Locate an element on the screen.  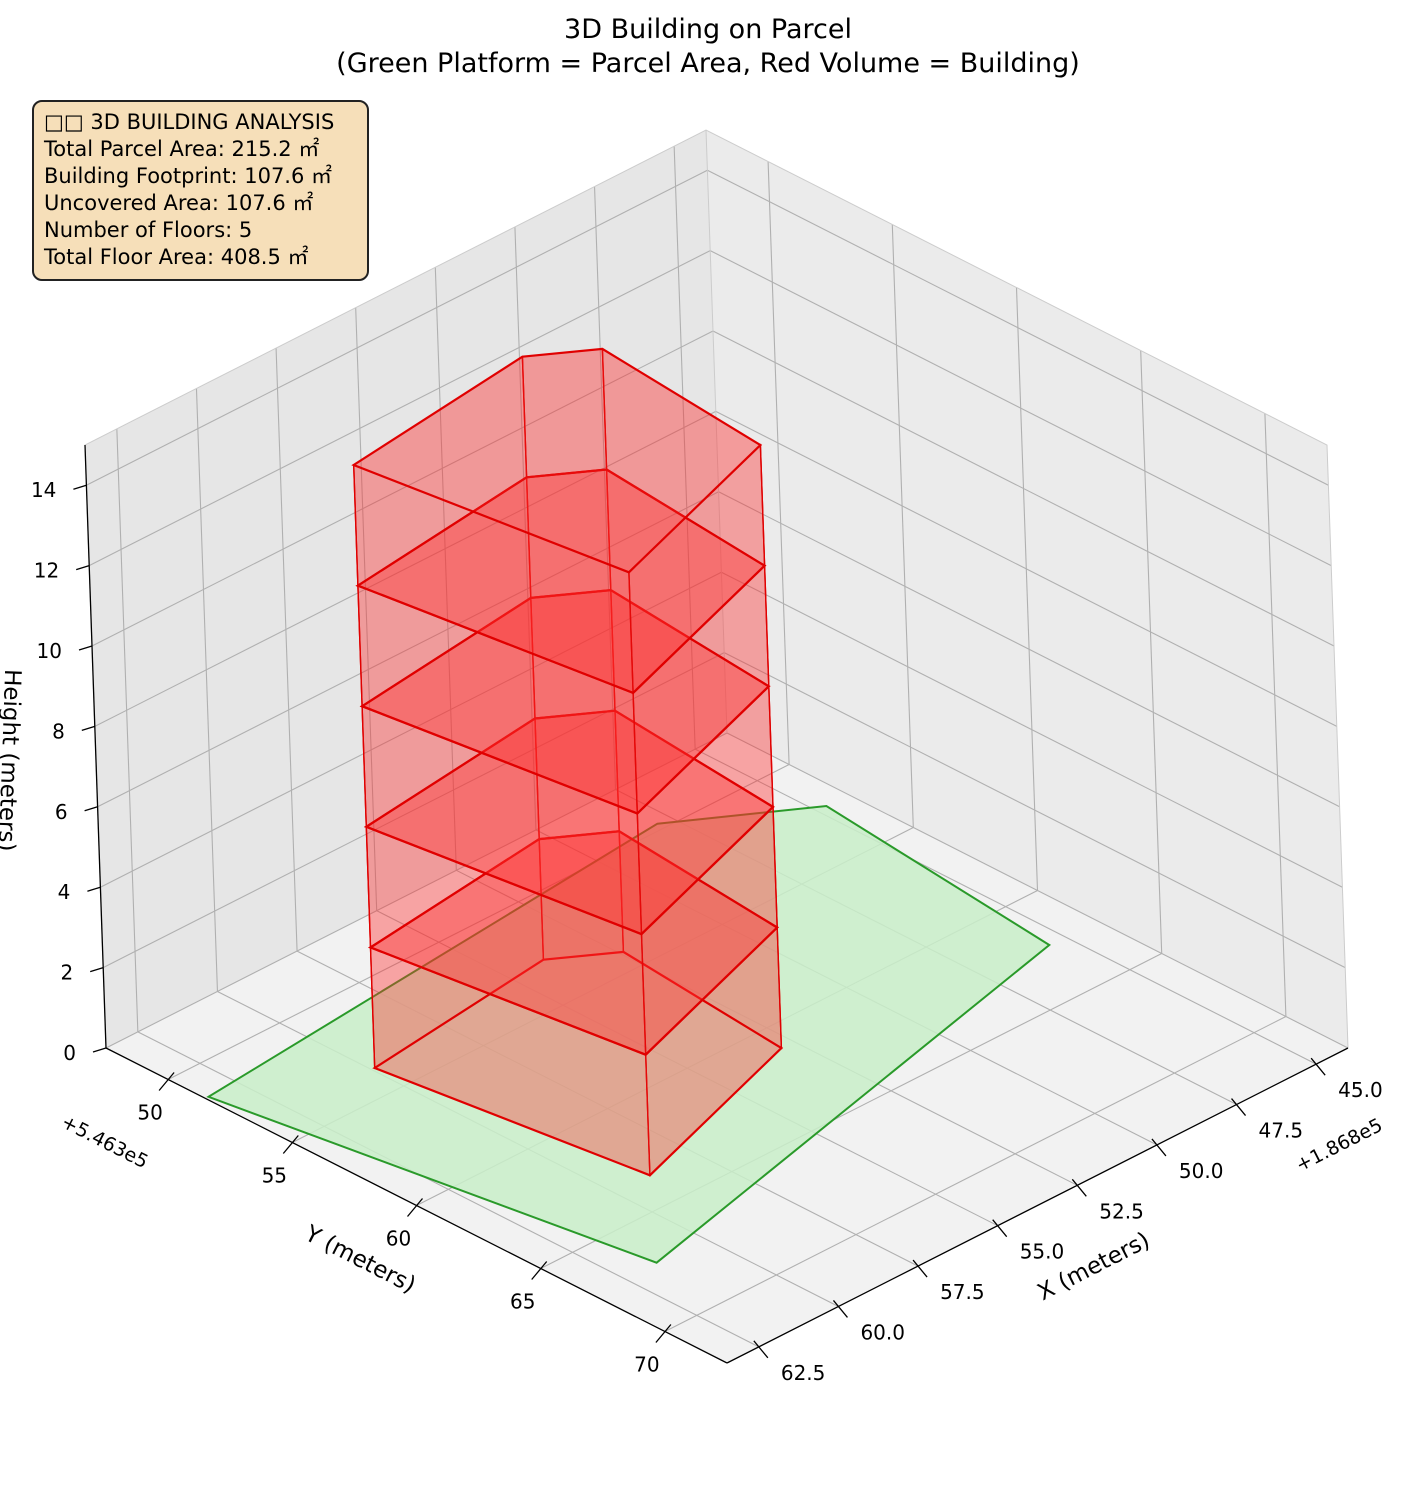
x-axis-line is located at coordinates (1037, 1205).